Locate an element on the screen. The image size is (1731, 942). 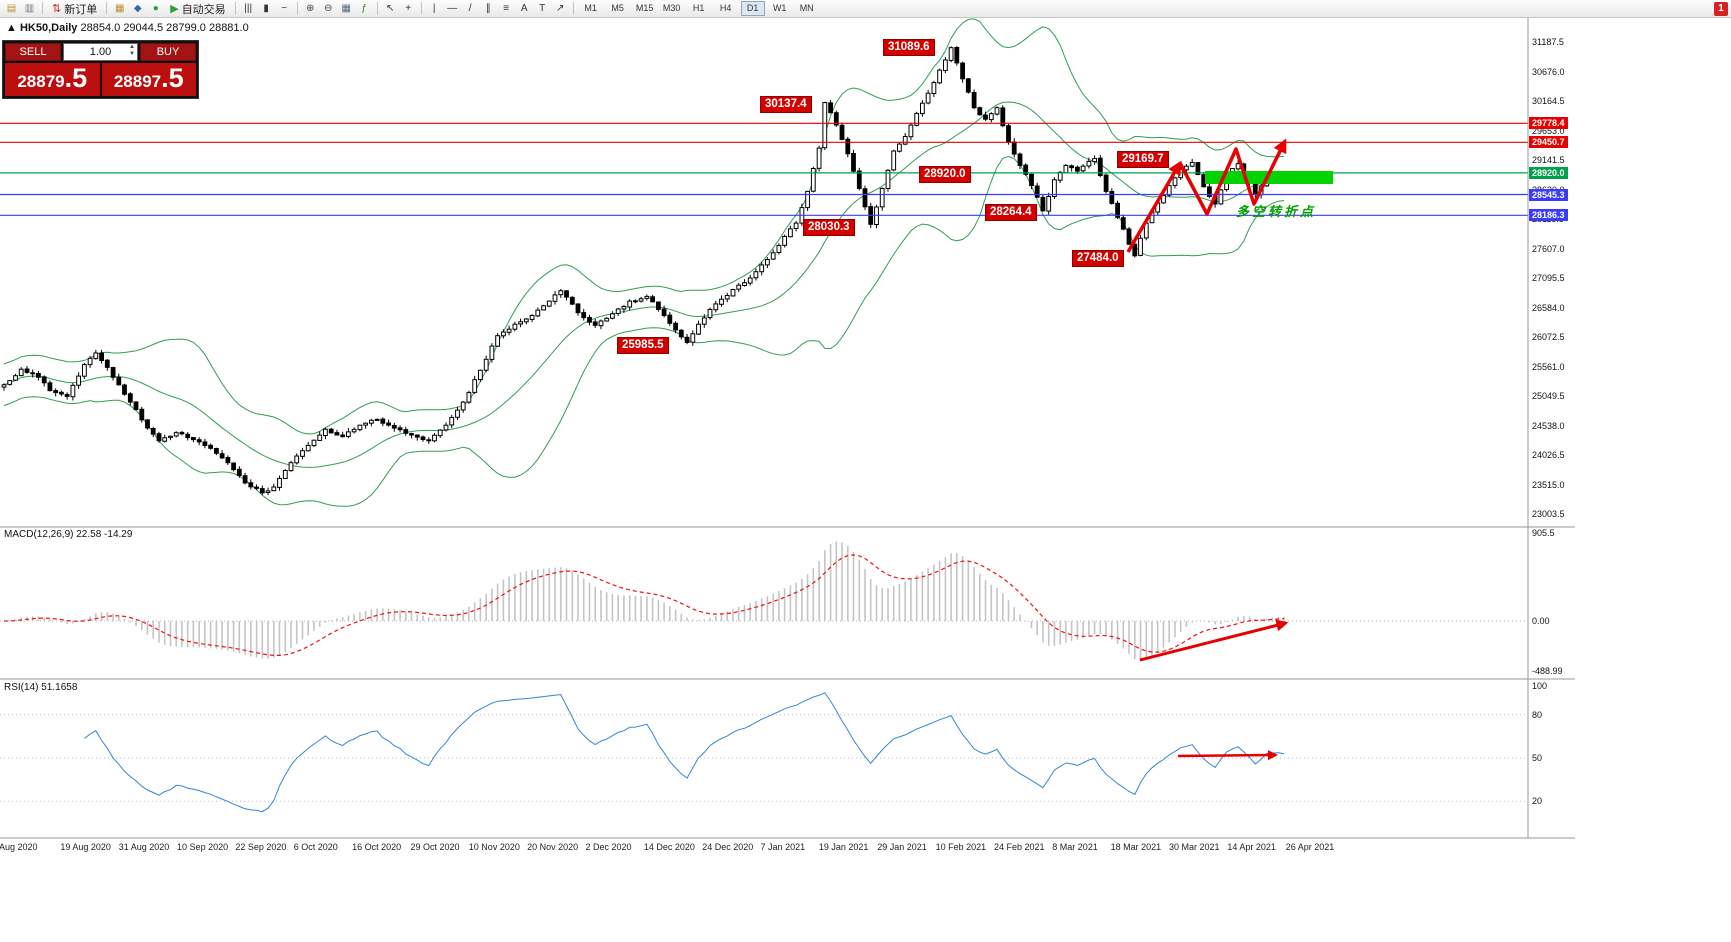
price-axis-label: 27095.5 is located at coordinates (1548, 278).